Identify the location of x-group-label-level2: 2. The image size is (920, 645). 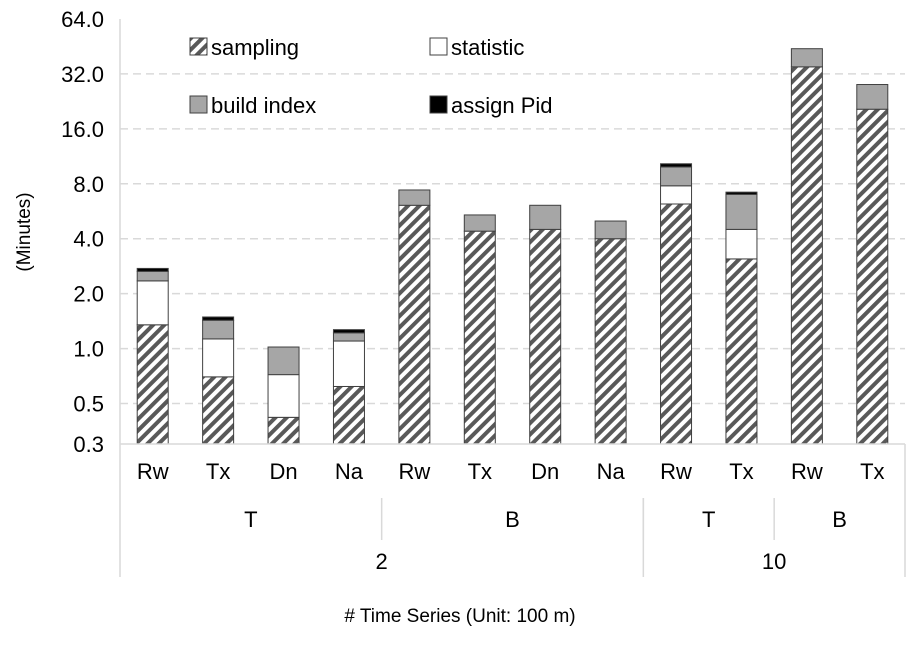
(382, 561).